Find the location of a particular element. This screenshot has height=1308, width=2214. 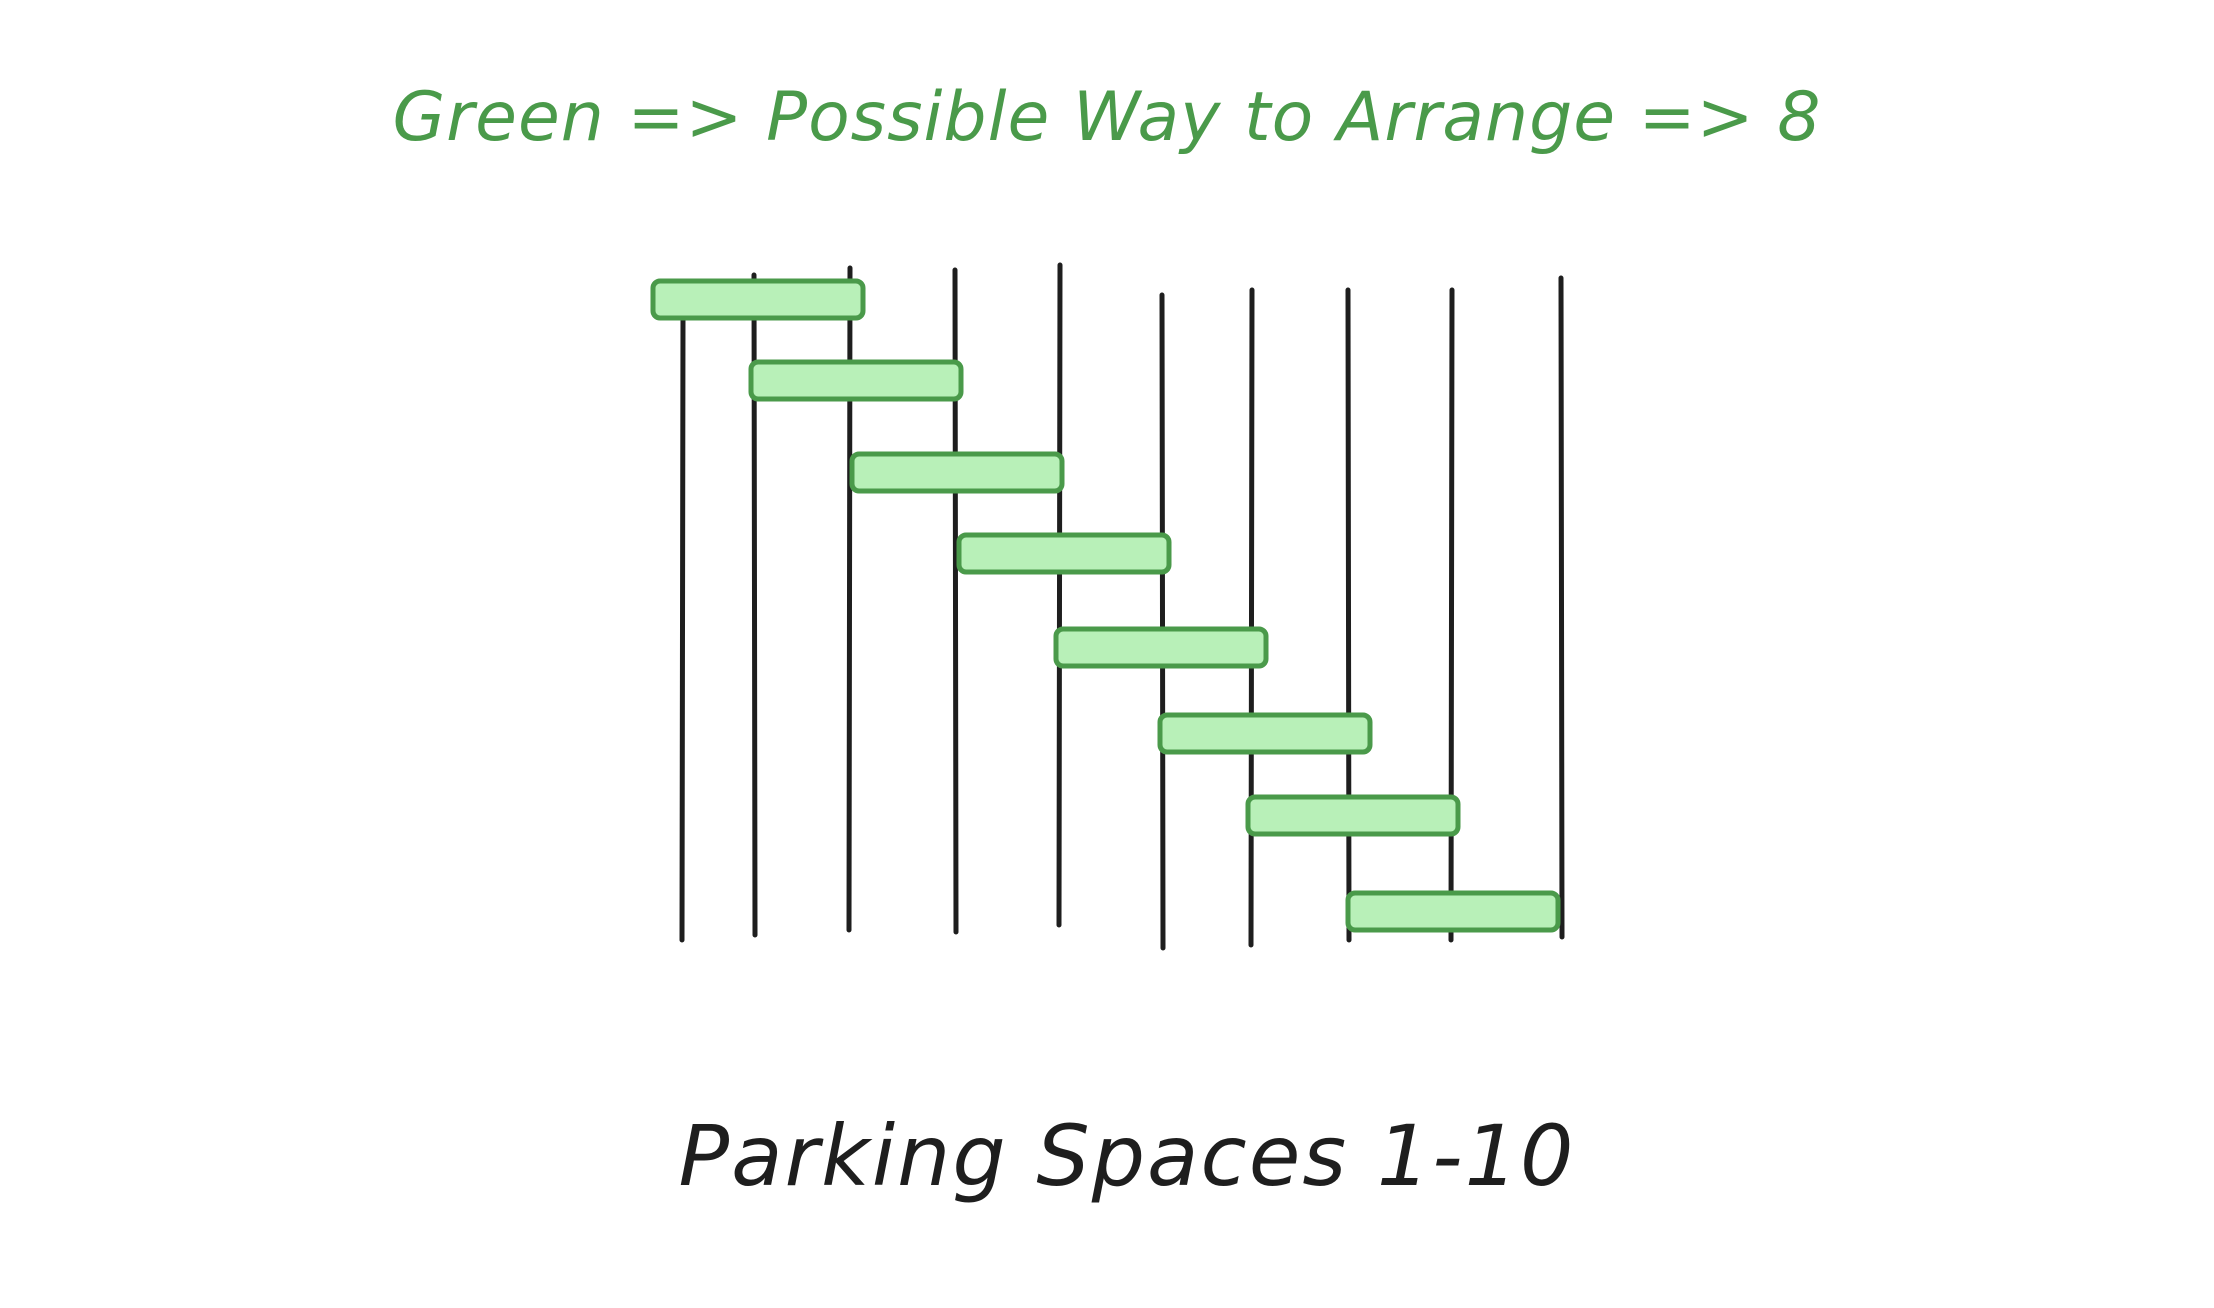

diagram-title: Green => Possible Way to Arrange => 8 is located at coordinates (1106, 117).